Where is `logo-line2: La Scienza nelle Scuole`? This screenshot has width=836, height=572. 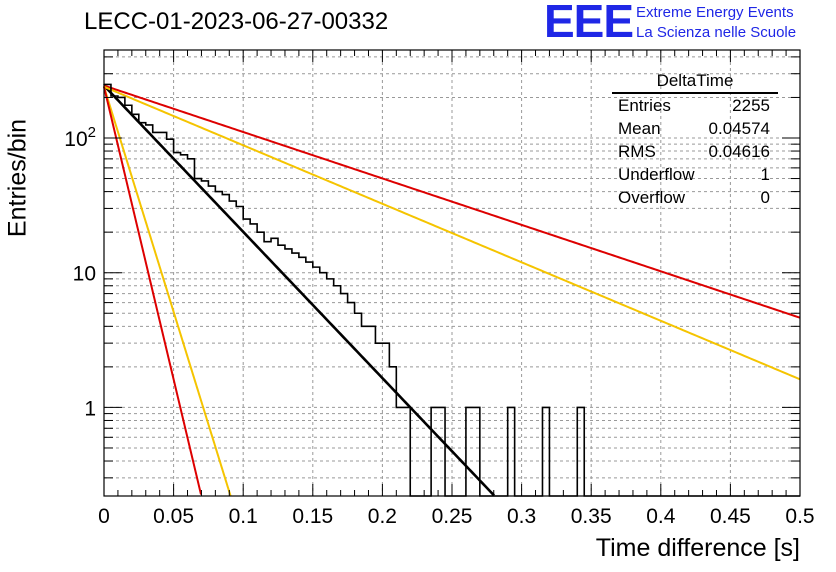
logo-line2: La Scienza nelle Scuole is located at coordinates (716, 32).